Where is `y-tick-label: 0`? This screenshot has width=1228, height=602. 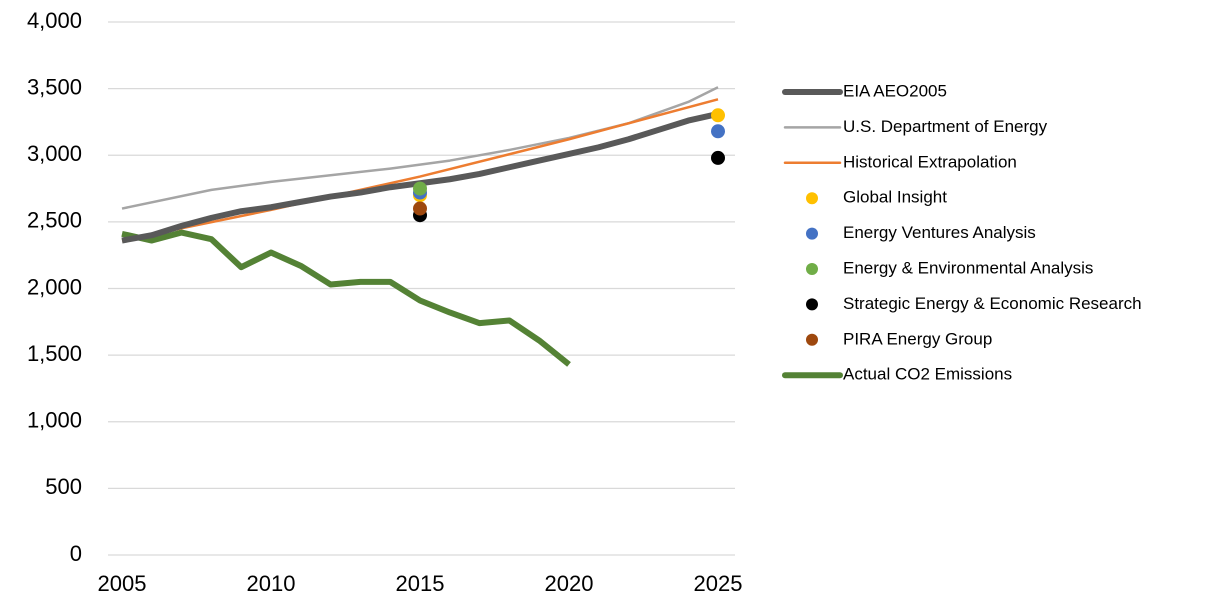
y-tick-label: 0 is located at coordinates (76, 553).